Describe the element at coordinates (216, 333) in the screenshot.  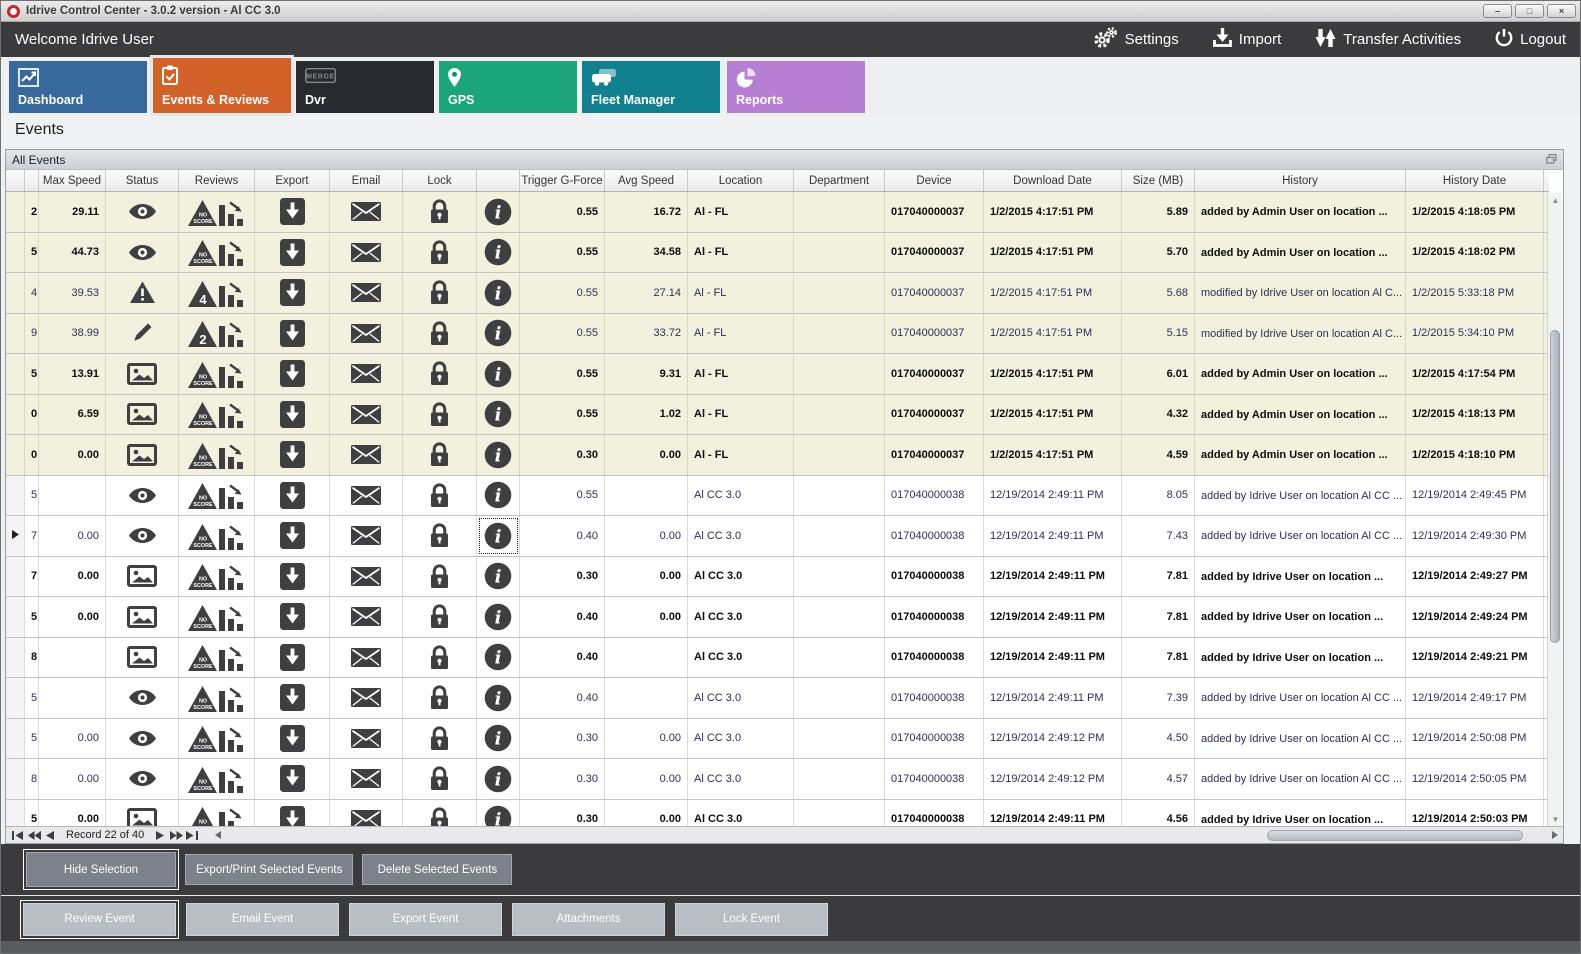
I see `review-score-icon: 2` at that location.